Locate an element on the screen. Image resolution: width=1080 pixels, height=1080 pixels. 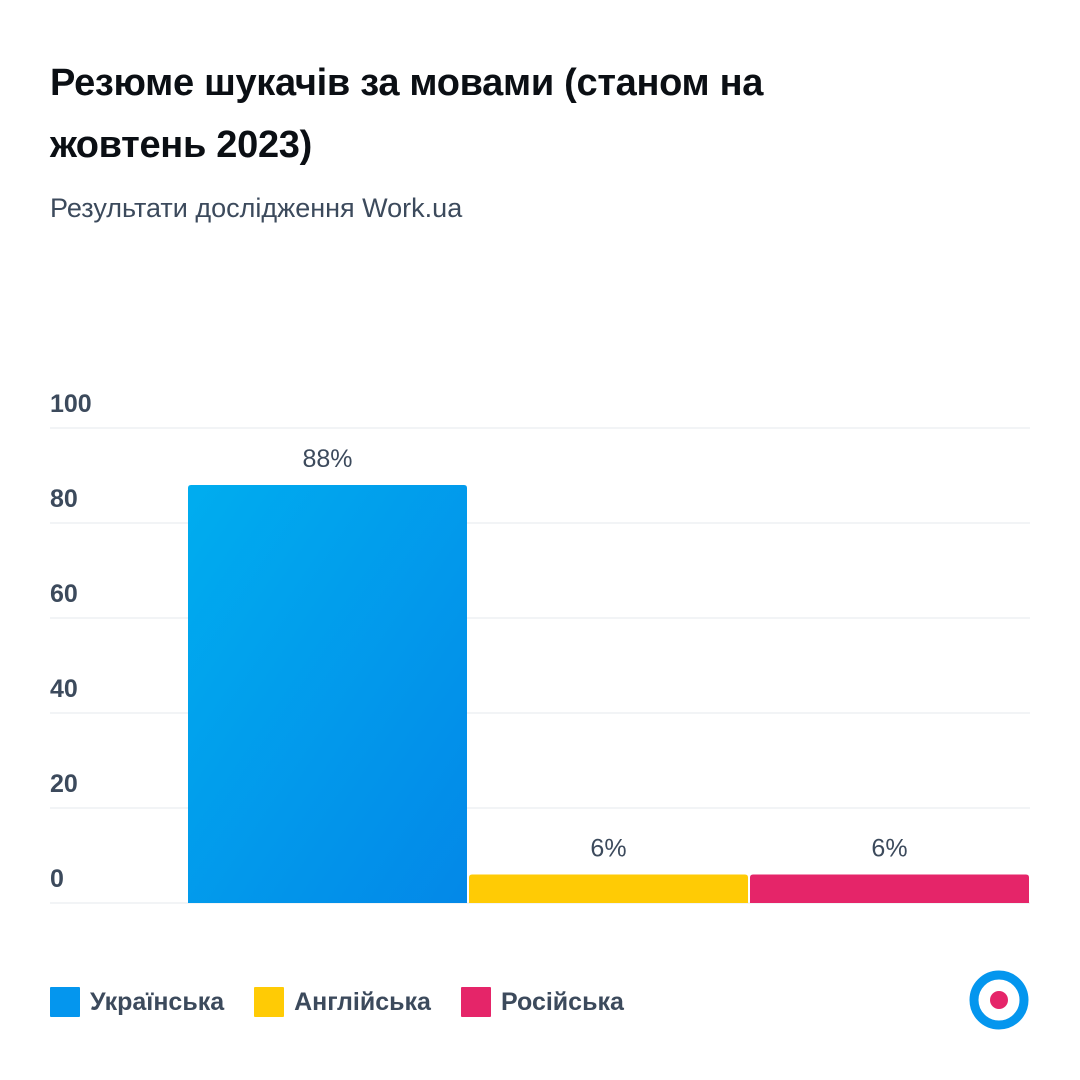
workua-logo is located at coordinates (999, 1000).